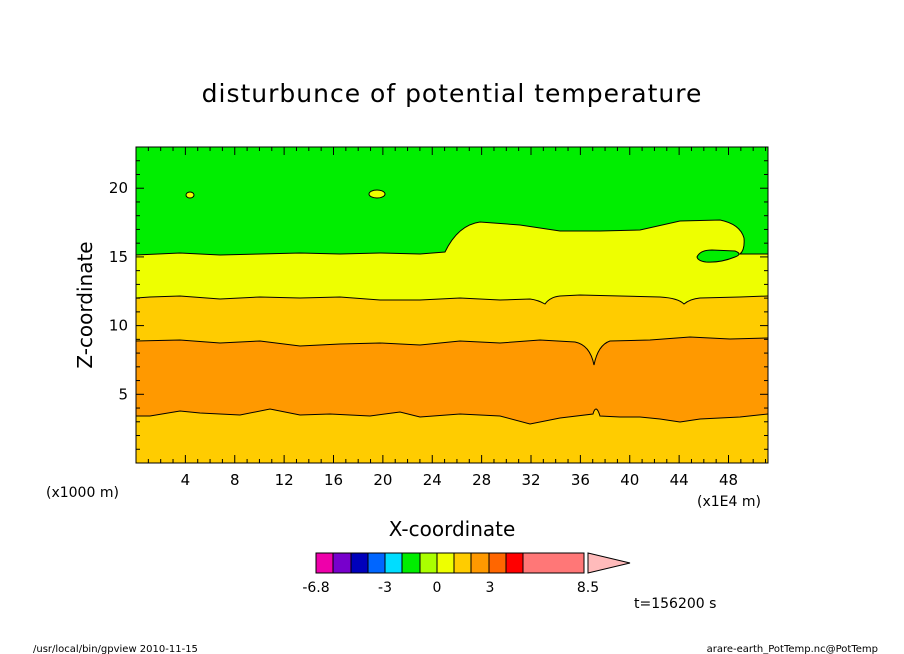  What do you see at coordinates (333, 480) in the screenshot?
I see `x-tick-label: 16` at bounding box center [333, 480].